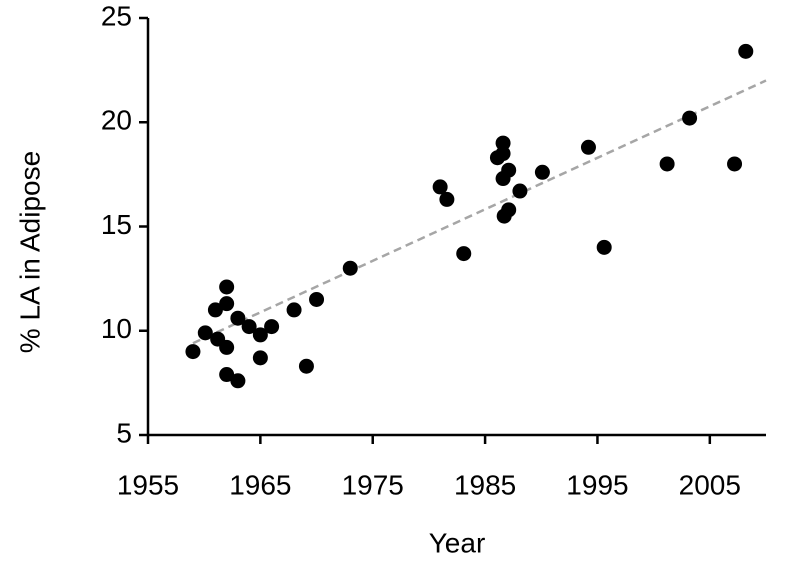 This screenshot has height=572, width=791. I want to click on y-tick-label: 15, so click(116, 224).